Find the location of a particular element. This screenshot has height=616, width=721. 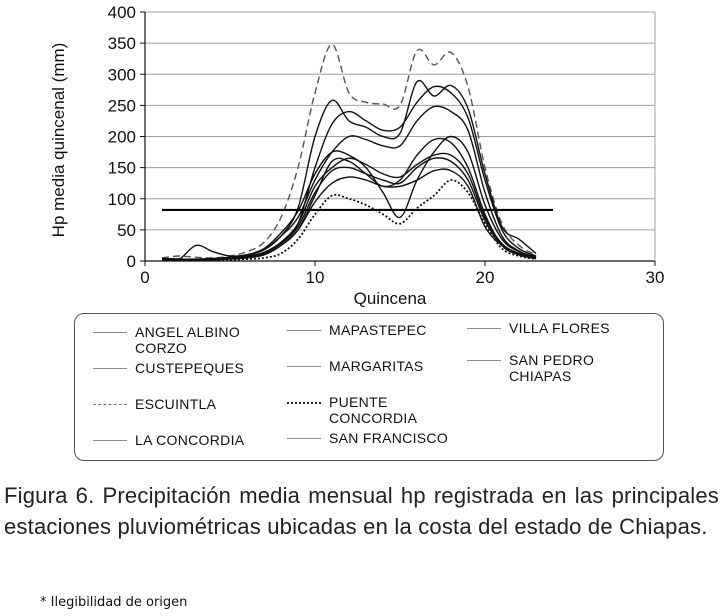

legend-label: LA CONCORDIA is located at coordinates (190, 440).